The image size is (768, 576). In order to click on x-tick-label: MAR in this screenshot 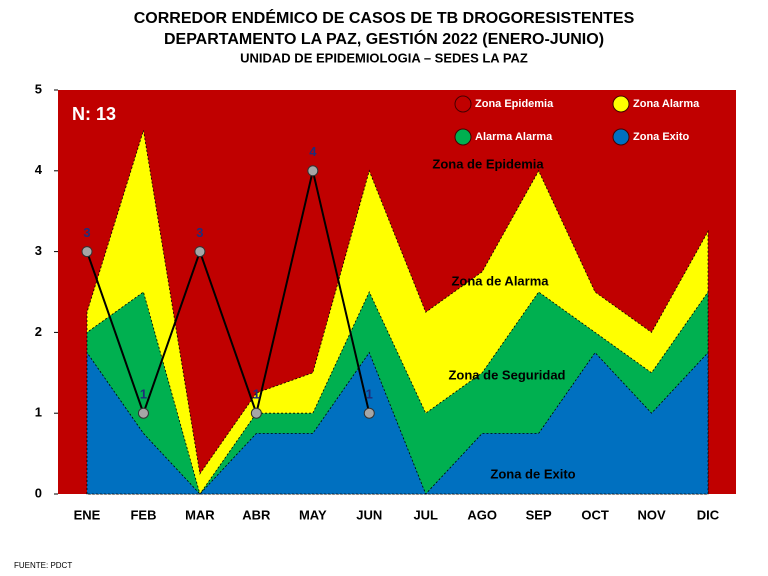, I will do `click(200, 514)`.